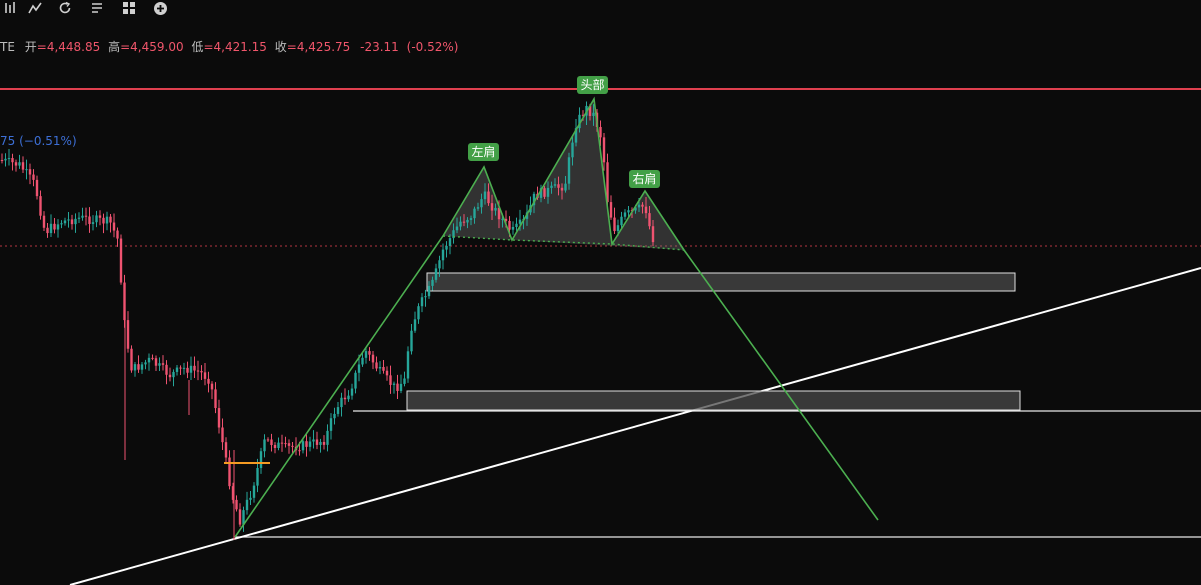 This screenshot has height=585, width=1201. Describe the element at coordinates (235, 47) in the screenshot. I see `low-value: =4,421.15` at that location.